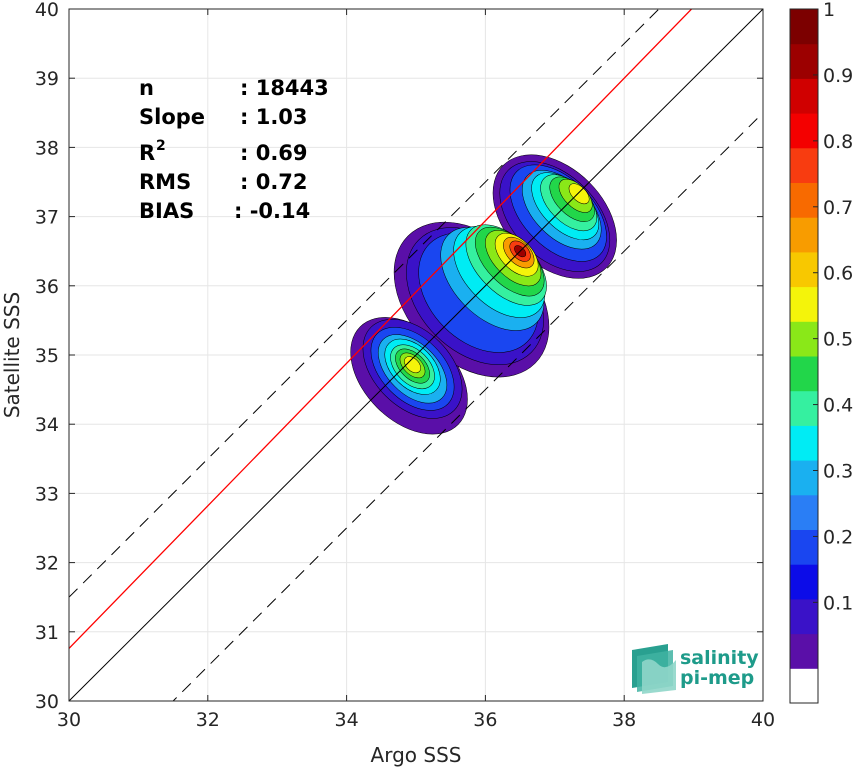  What do you see at coordinates (485, 720) in the screenshot?
I see `x-tick-label: 36` at bounding box center [485, 720].